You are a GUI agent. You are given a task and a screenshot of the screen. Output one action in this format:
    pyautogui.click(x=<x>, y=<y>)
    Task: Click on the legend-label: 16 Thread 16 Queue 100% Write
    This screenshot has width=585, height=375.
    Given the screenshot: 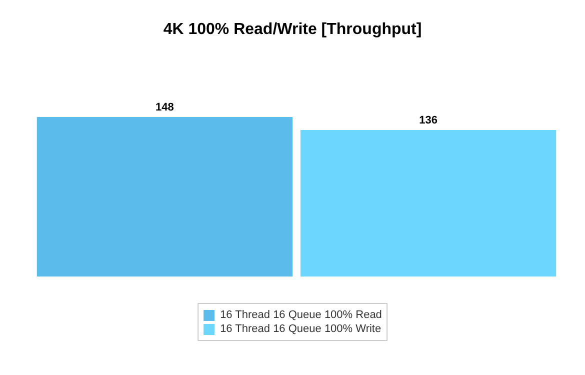 What is the action you would take?
    pyautogui.click(x=301, y=329)
    